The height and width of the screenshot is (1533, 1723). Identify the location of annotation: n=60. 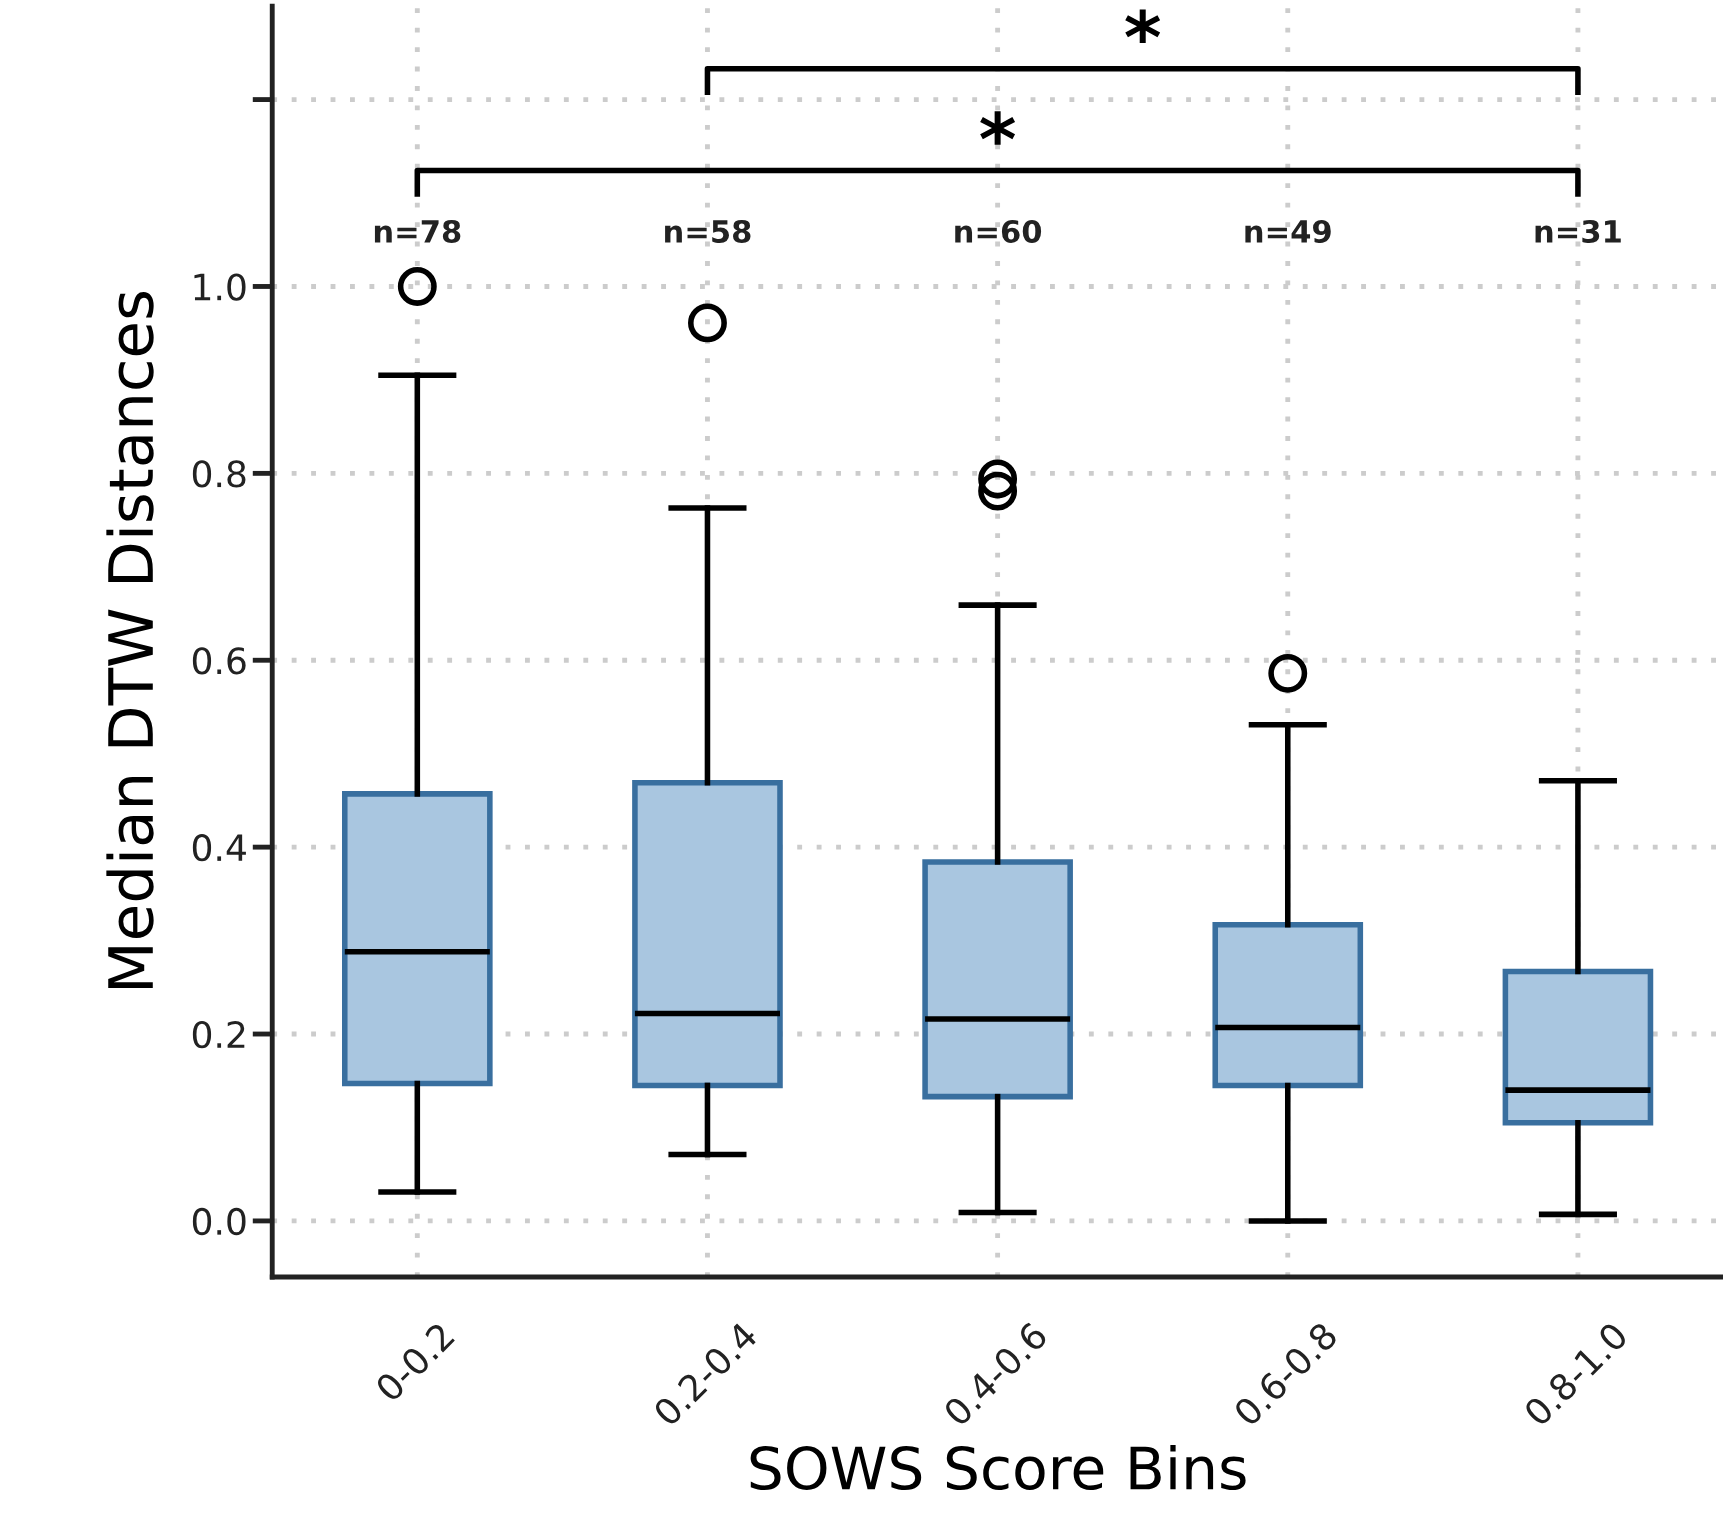
(998, 231).